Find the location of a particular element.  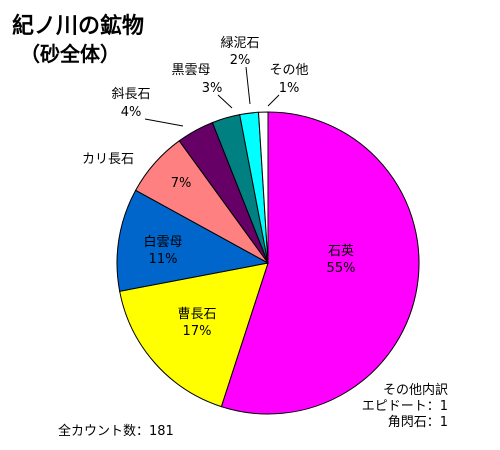

chart-title: 紀ノ川の鉱物 is located at coordinates (78, 26).